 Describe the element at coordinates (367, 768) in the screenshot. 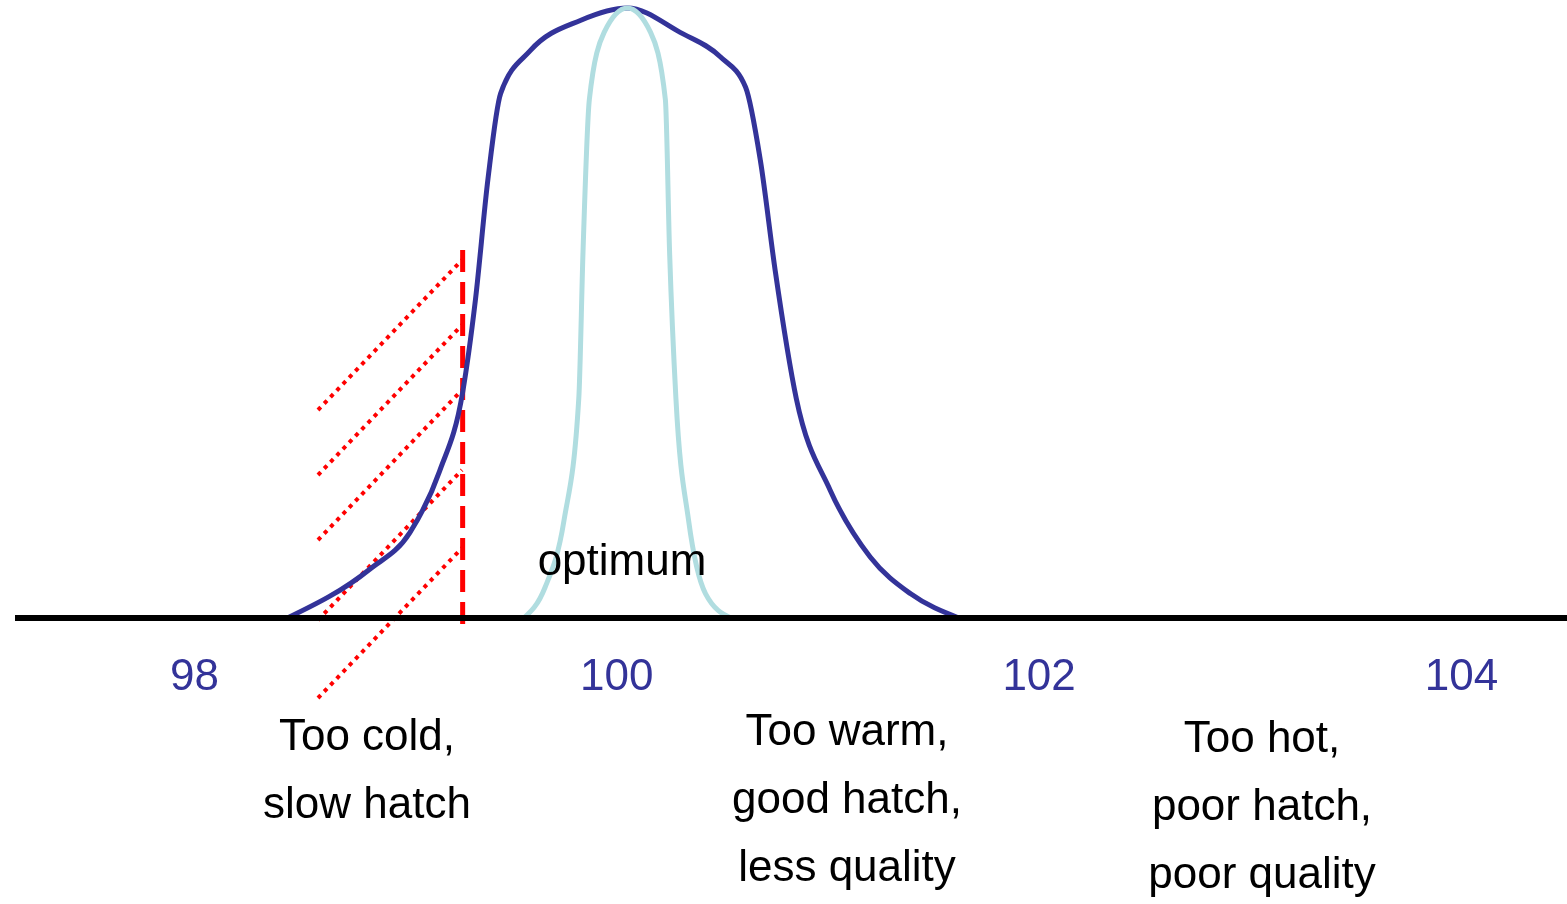

I see `text: Too cold, slow hatch` at that location.